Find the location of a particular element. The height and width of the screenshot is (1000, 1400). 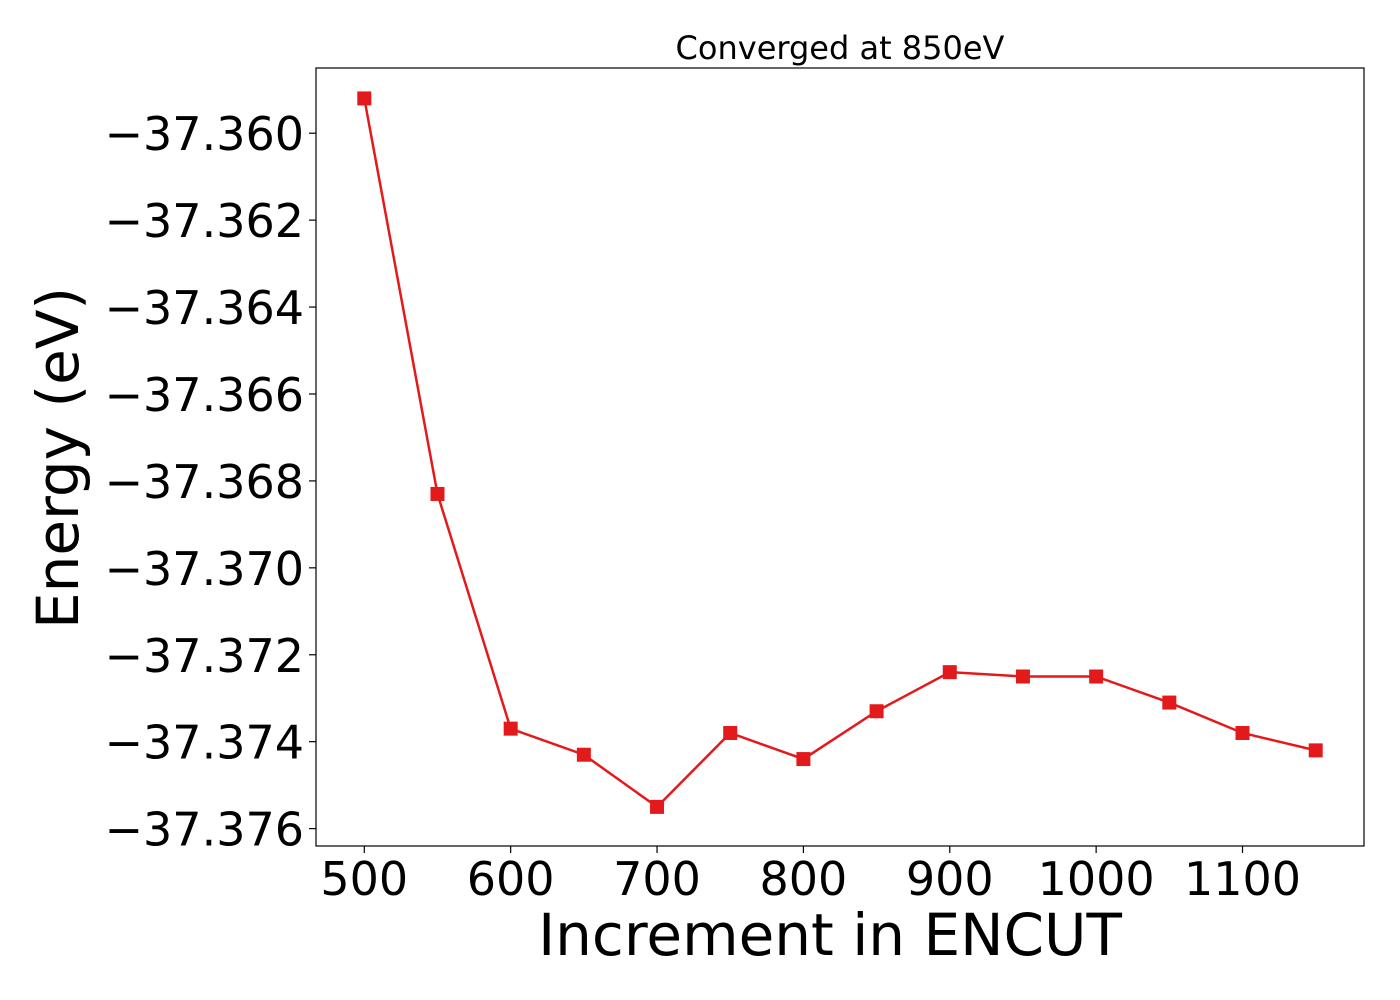

y-tick-label: −37.374 is located at coordinates (205, 743).